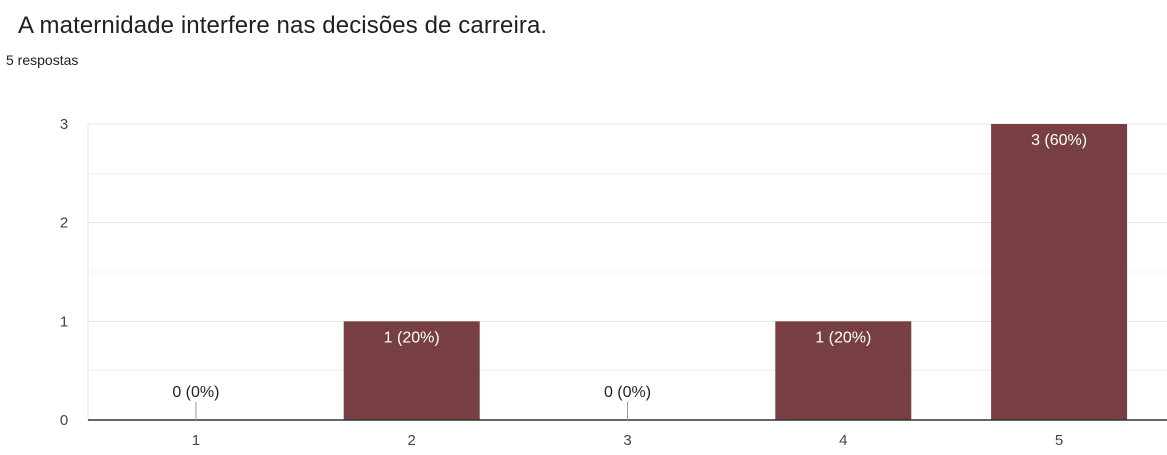 This screenshot has height=455, width=1167. I want to click on x-axis-ticks: 1 2 3 4 5, so click(628, 440).